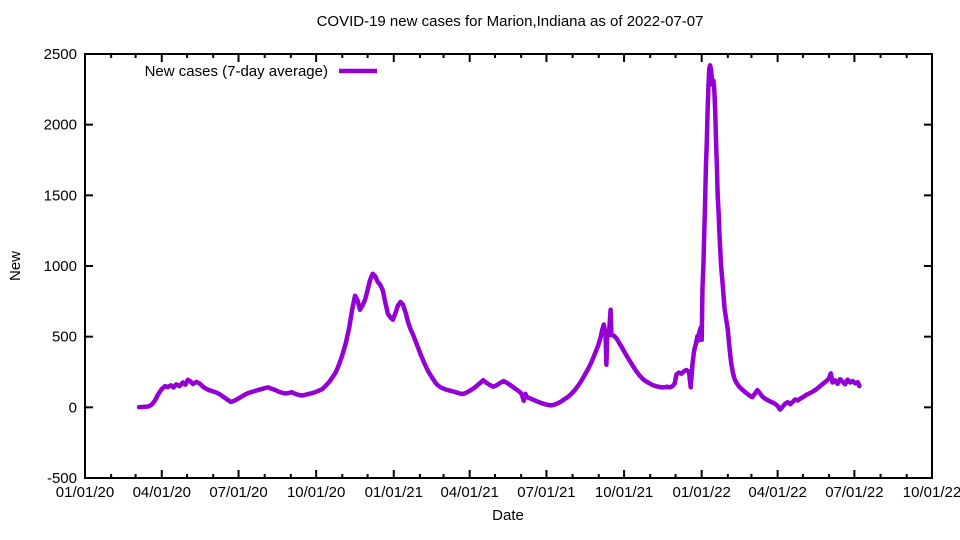  I want to click on x-tick-label: 10/01/21, so click(624, 492).